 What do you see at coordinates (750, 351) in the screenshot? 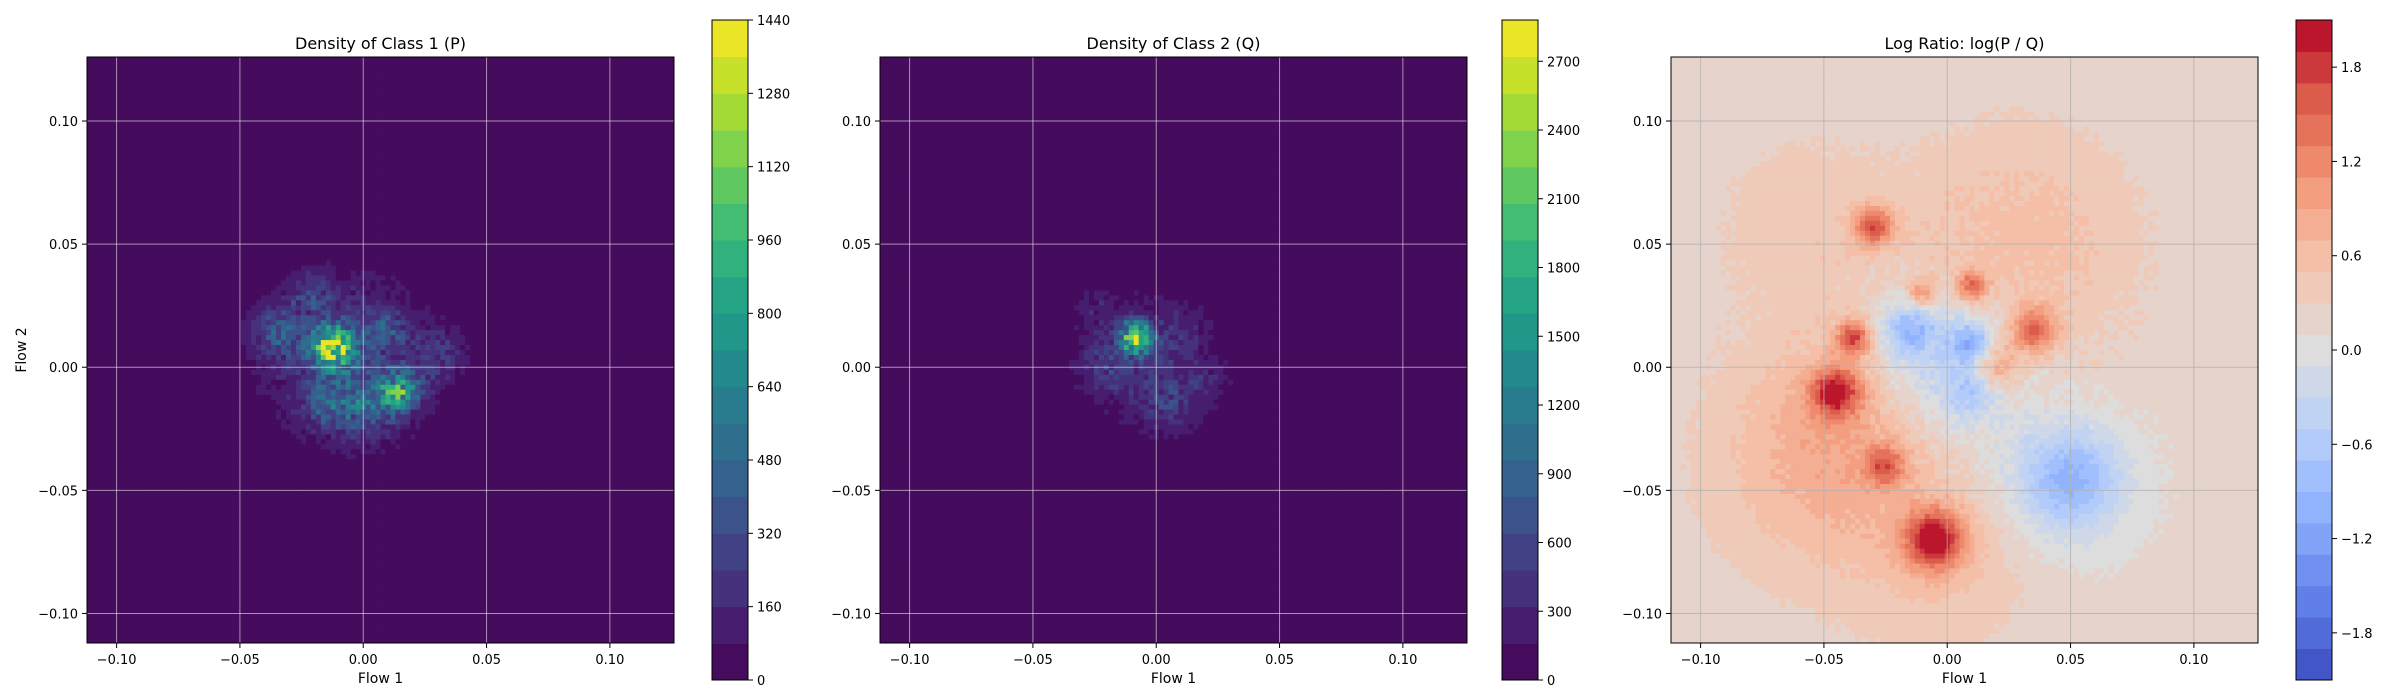
I see `colorbar-1: 0 160 320 480 640 800 960 1120 1280 1440` at bounding box center [750, 351].